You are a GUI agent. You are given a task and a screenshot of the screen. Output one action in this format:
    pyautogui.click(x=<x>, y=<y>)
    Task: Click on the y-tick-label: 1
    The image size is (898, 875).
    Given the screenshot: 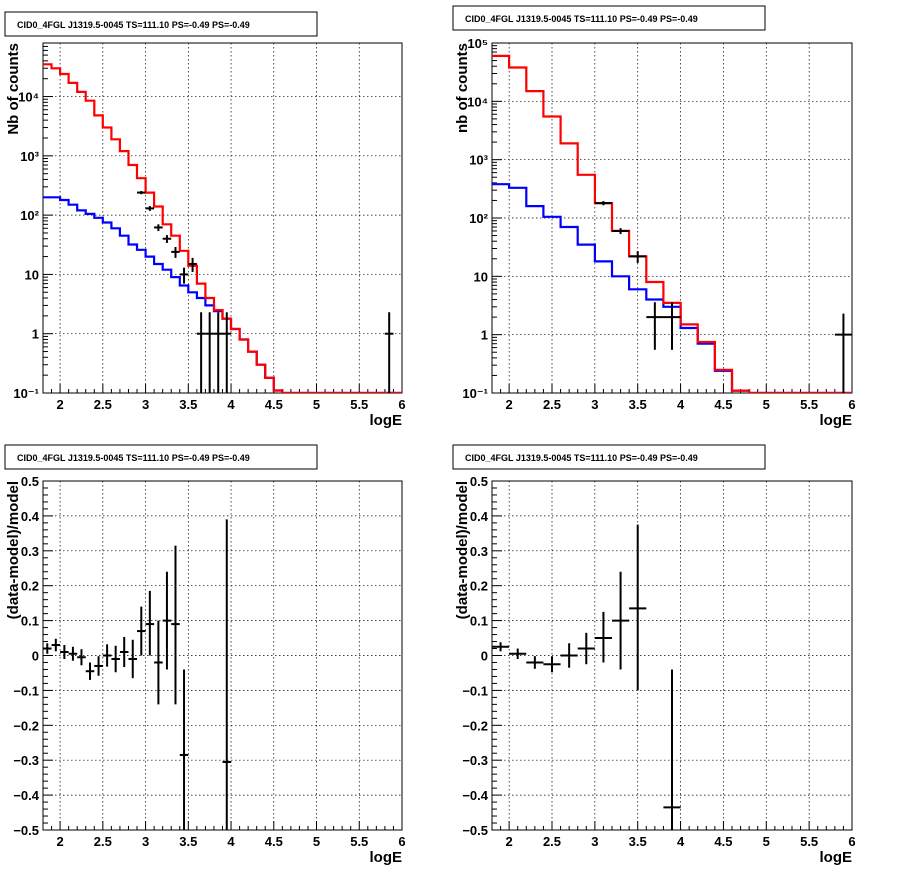 What is the action you would take?
    pyautogui.click(x=35, y=334)
    